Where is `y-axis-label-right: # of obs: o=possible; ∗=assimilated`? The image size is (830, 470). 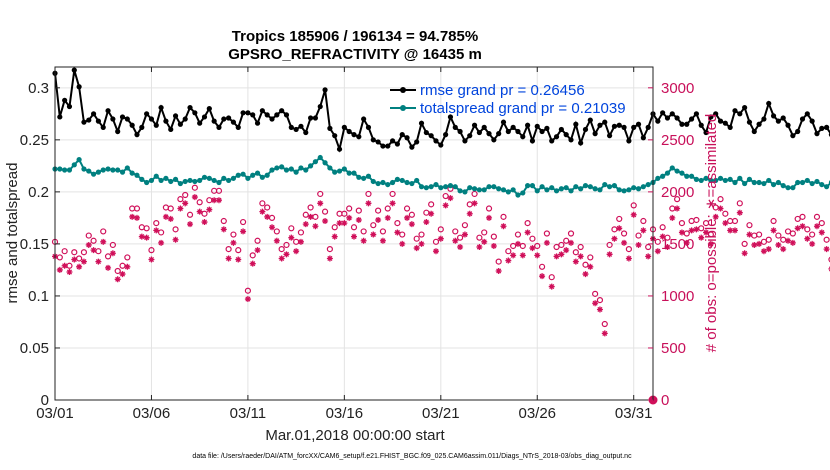 y-axis-label-right: # of obs: o=possible; ∗=assimilated is located at coordinates (711, 233).